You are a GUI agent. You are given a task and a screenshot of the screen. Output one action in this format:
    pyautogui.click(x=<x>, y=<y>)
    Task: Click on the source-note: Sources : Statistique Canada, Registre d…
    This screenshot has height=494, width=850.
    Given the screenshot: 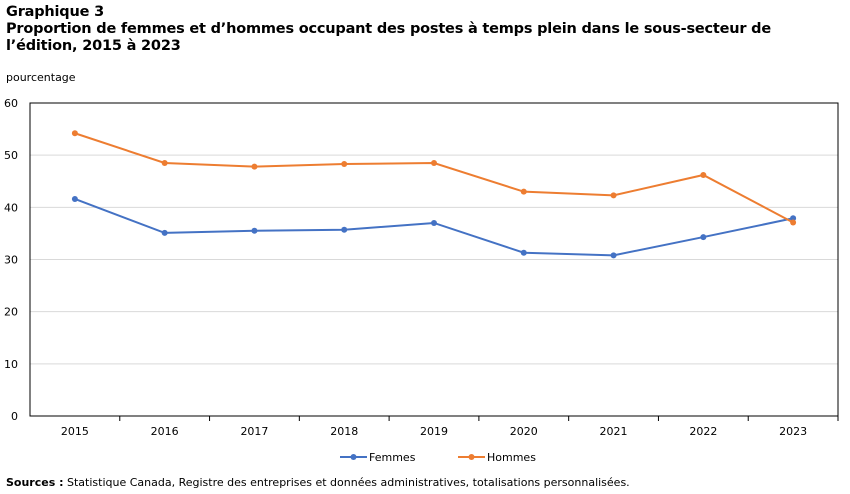 What is the action you would take?
    pyautogui.click(x=318, y=482)
    